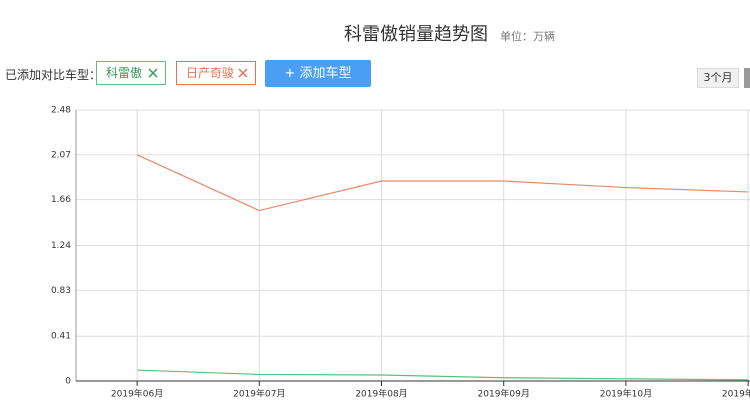 This screenshot has width=750, height=412. What do you see at coordinates (527, 36) in the screenshot?
I see `unit-label: 单位：万辆` at bounding box center [527, 36].